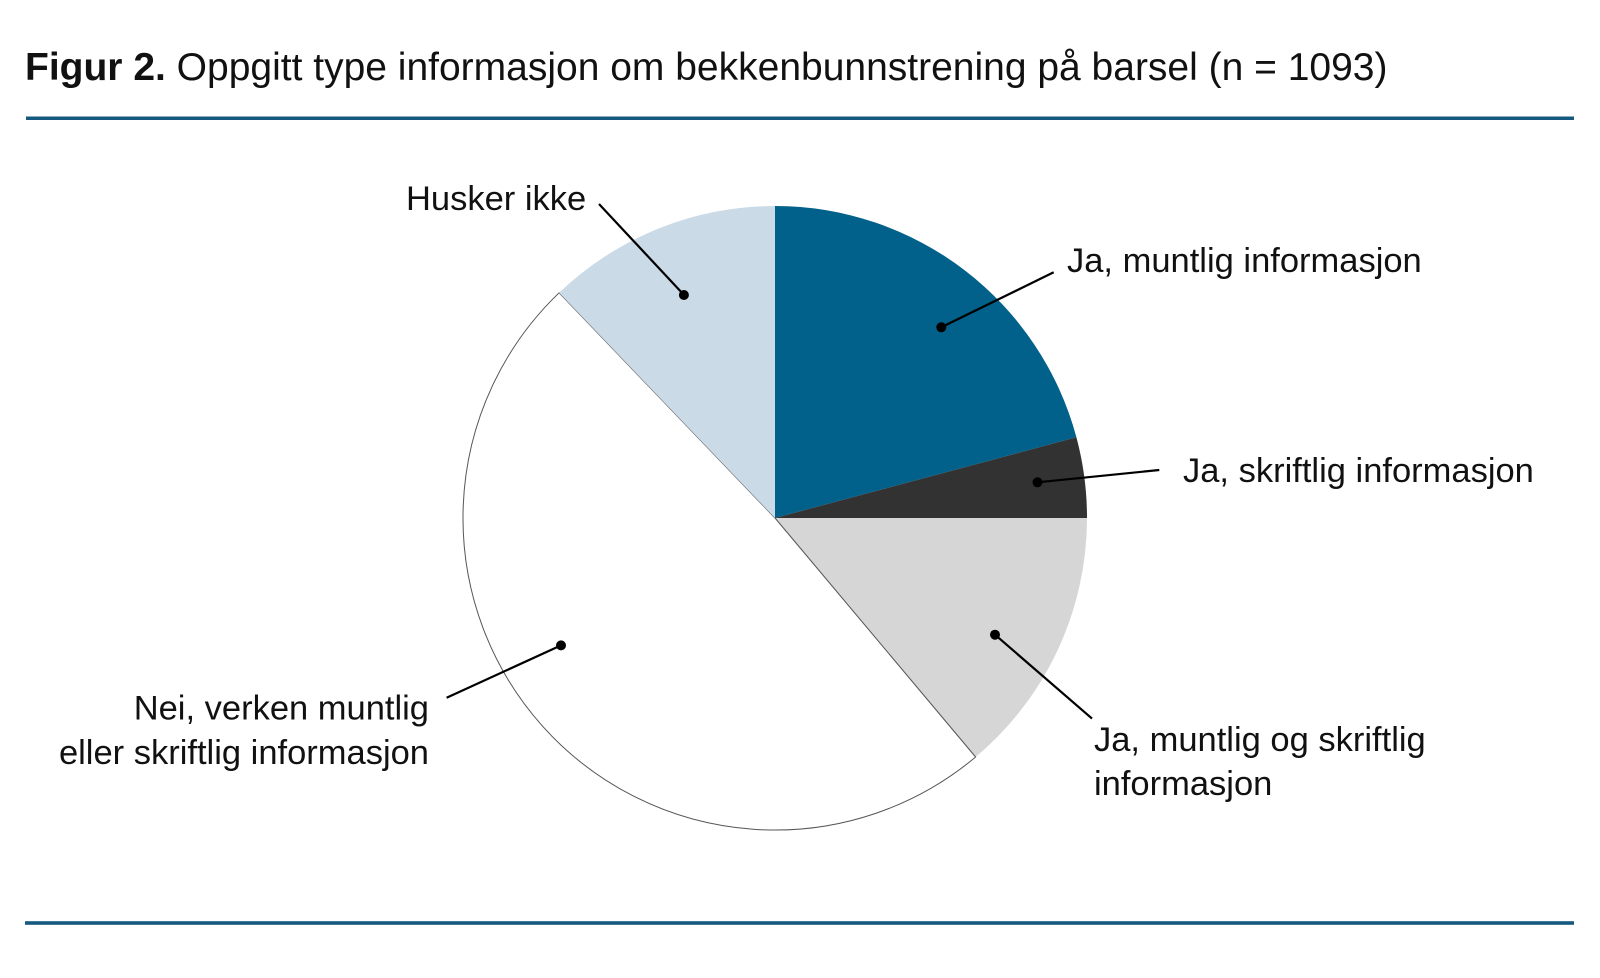 The height and width of the screenshot is (978, 1600). What do you see at coordinates (1358, 471) in the screenshot?
I see `svg-text: Ja, skriftlig informasjon` at bounding box center [1358, 471].